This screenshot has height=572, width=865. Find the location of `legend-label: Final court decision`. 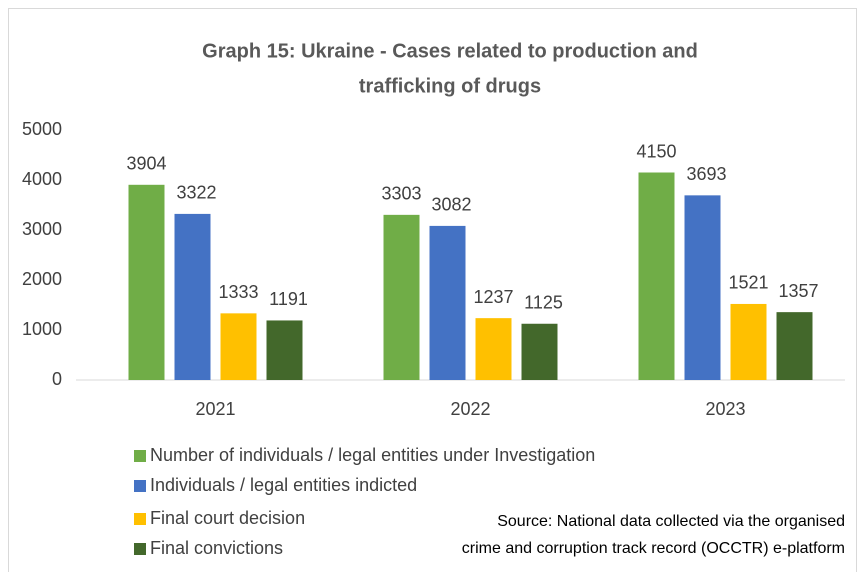

legend-label: Final court decision is located at coordinates (227, 518).